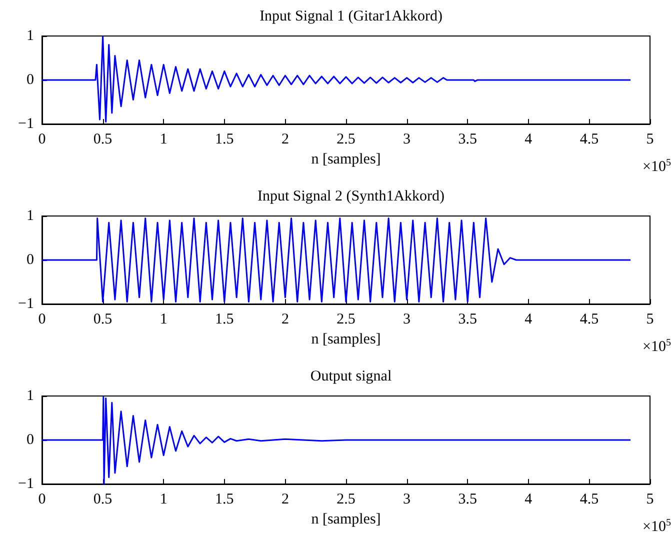 This screenshot has width=671, height=541. I want to click on chart-title: Input Signal 2 (Synth1Akkord), so click(351, 196).